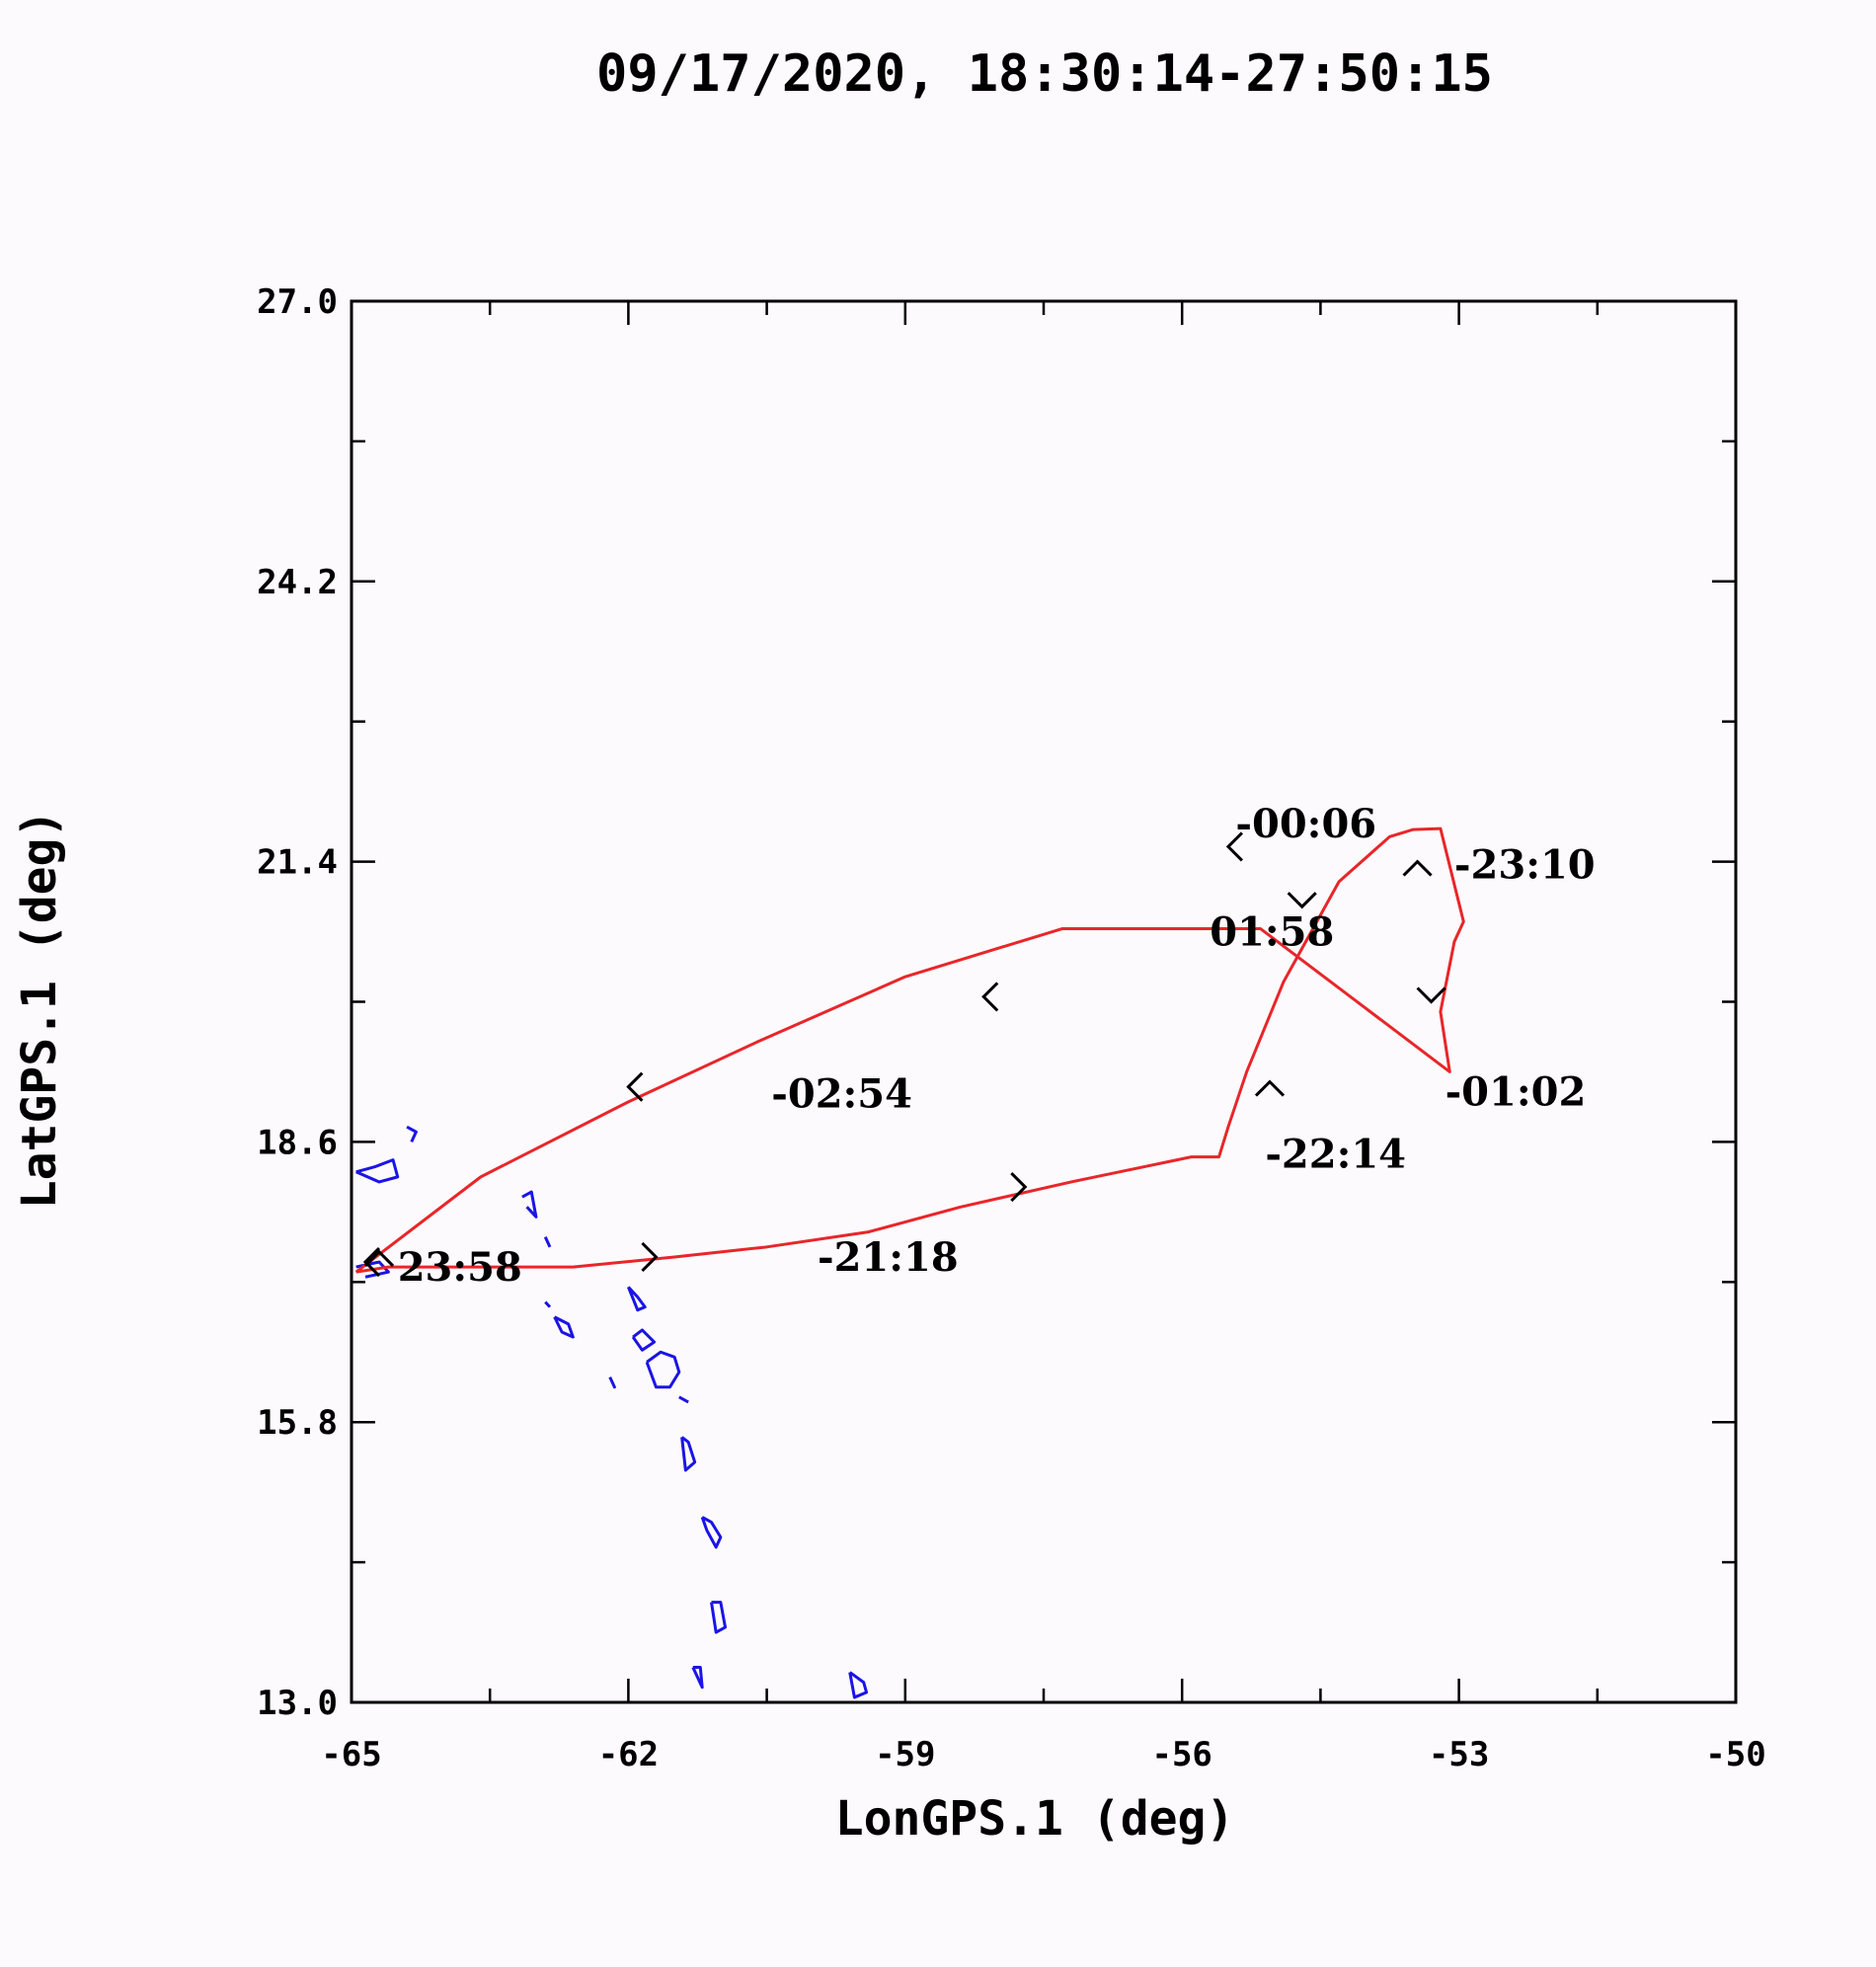  What do you see at coordinates (298, 863) in the screenshot?
I see `y-tick-label: 21.4` at bounding box center [298, 863].